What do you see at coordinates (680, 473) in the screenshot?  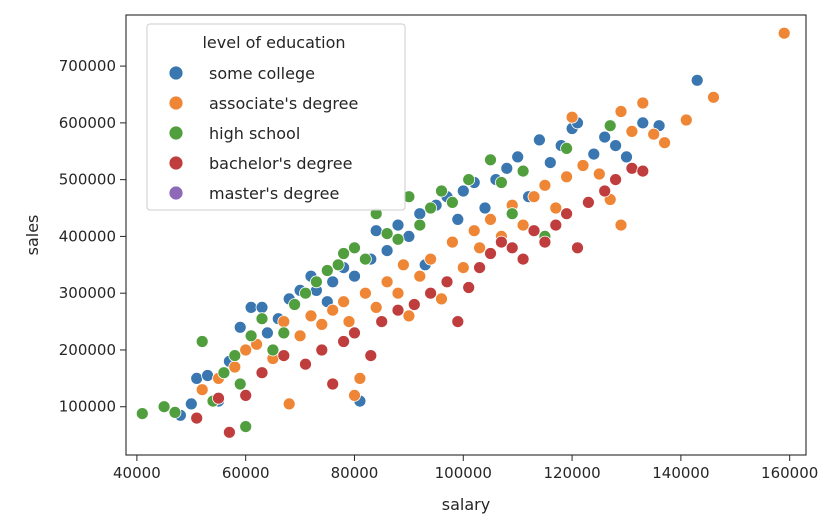 I see `x-tick-label-5: 140000` at bounding box center [680, 473].